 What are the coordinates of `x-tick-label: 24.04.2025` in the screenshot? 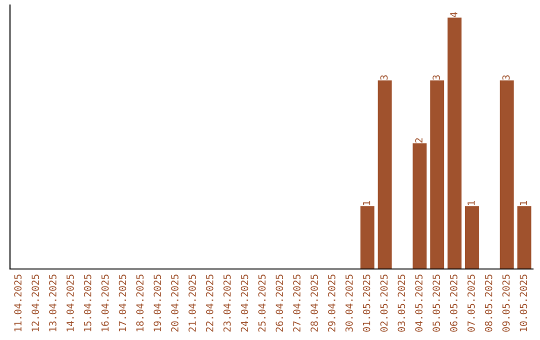 It's located at (244, 303).